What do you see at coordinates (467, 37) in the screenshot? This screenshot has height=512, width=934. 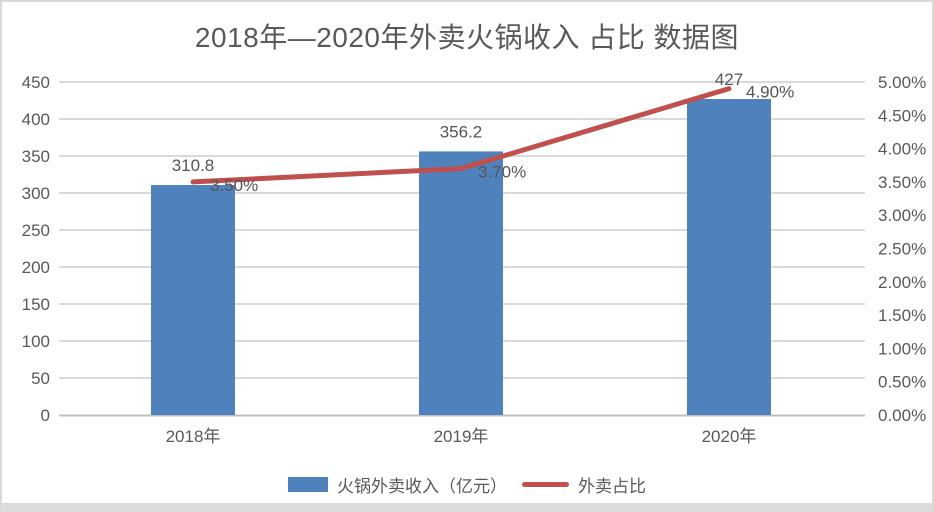 I see `chart-title: 2018年—2020年外卖火锅收入 占比 数据图` at bounding box center [467, 37].